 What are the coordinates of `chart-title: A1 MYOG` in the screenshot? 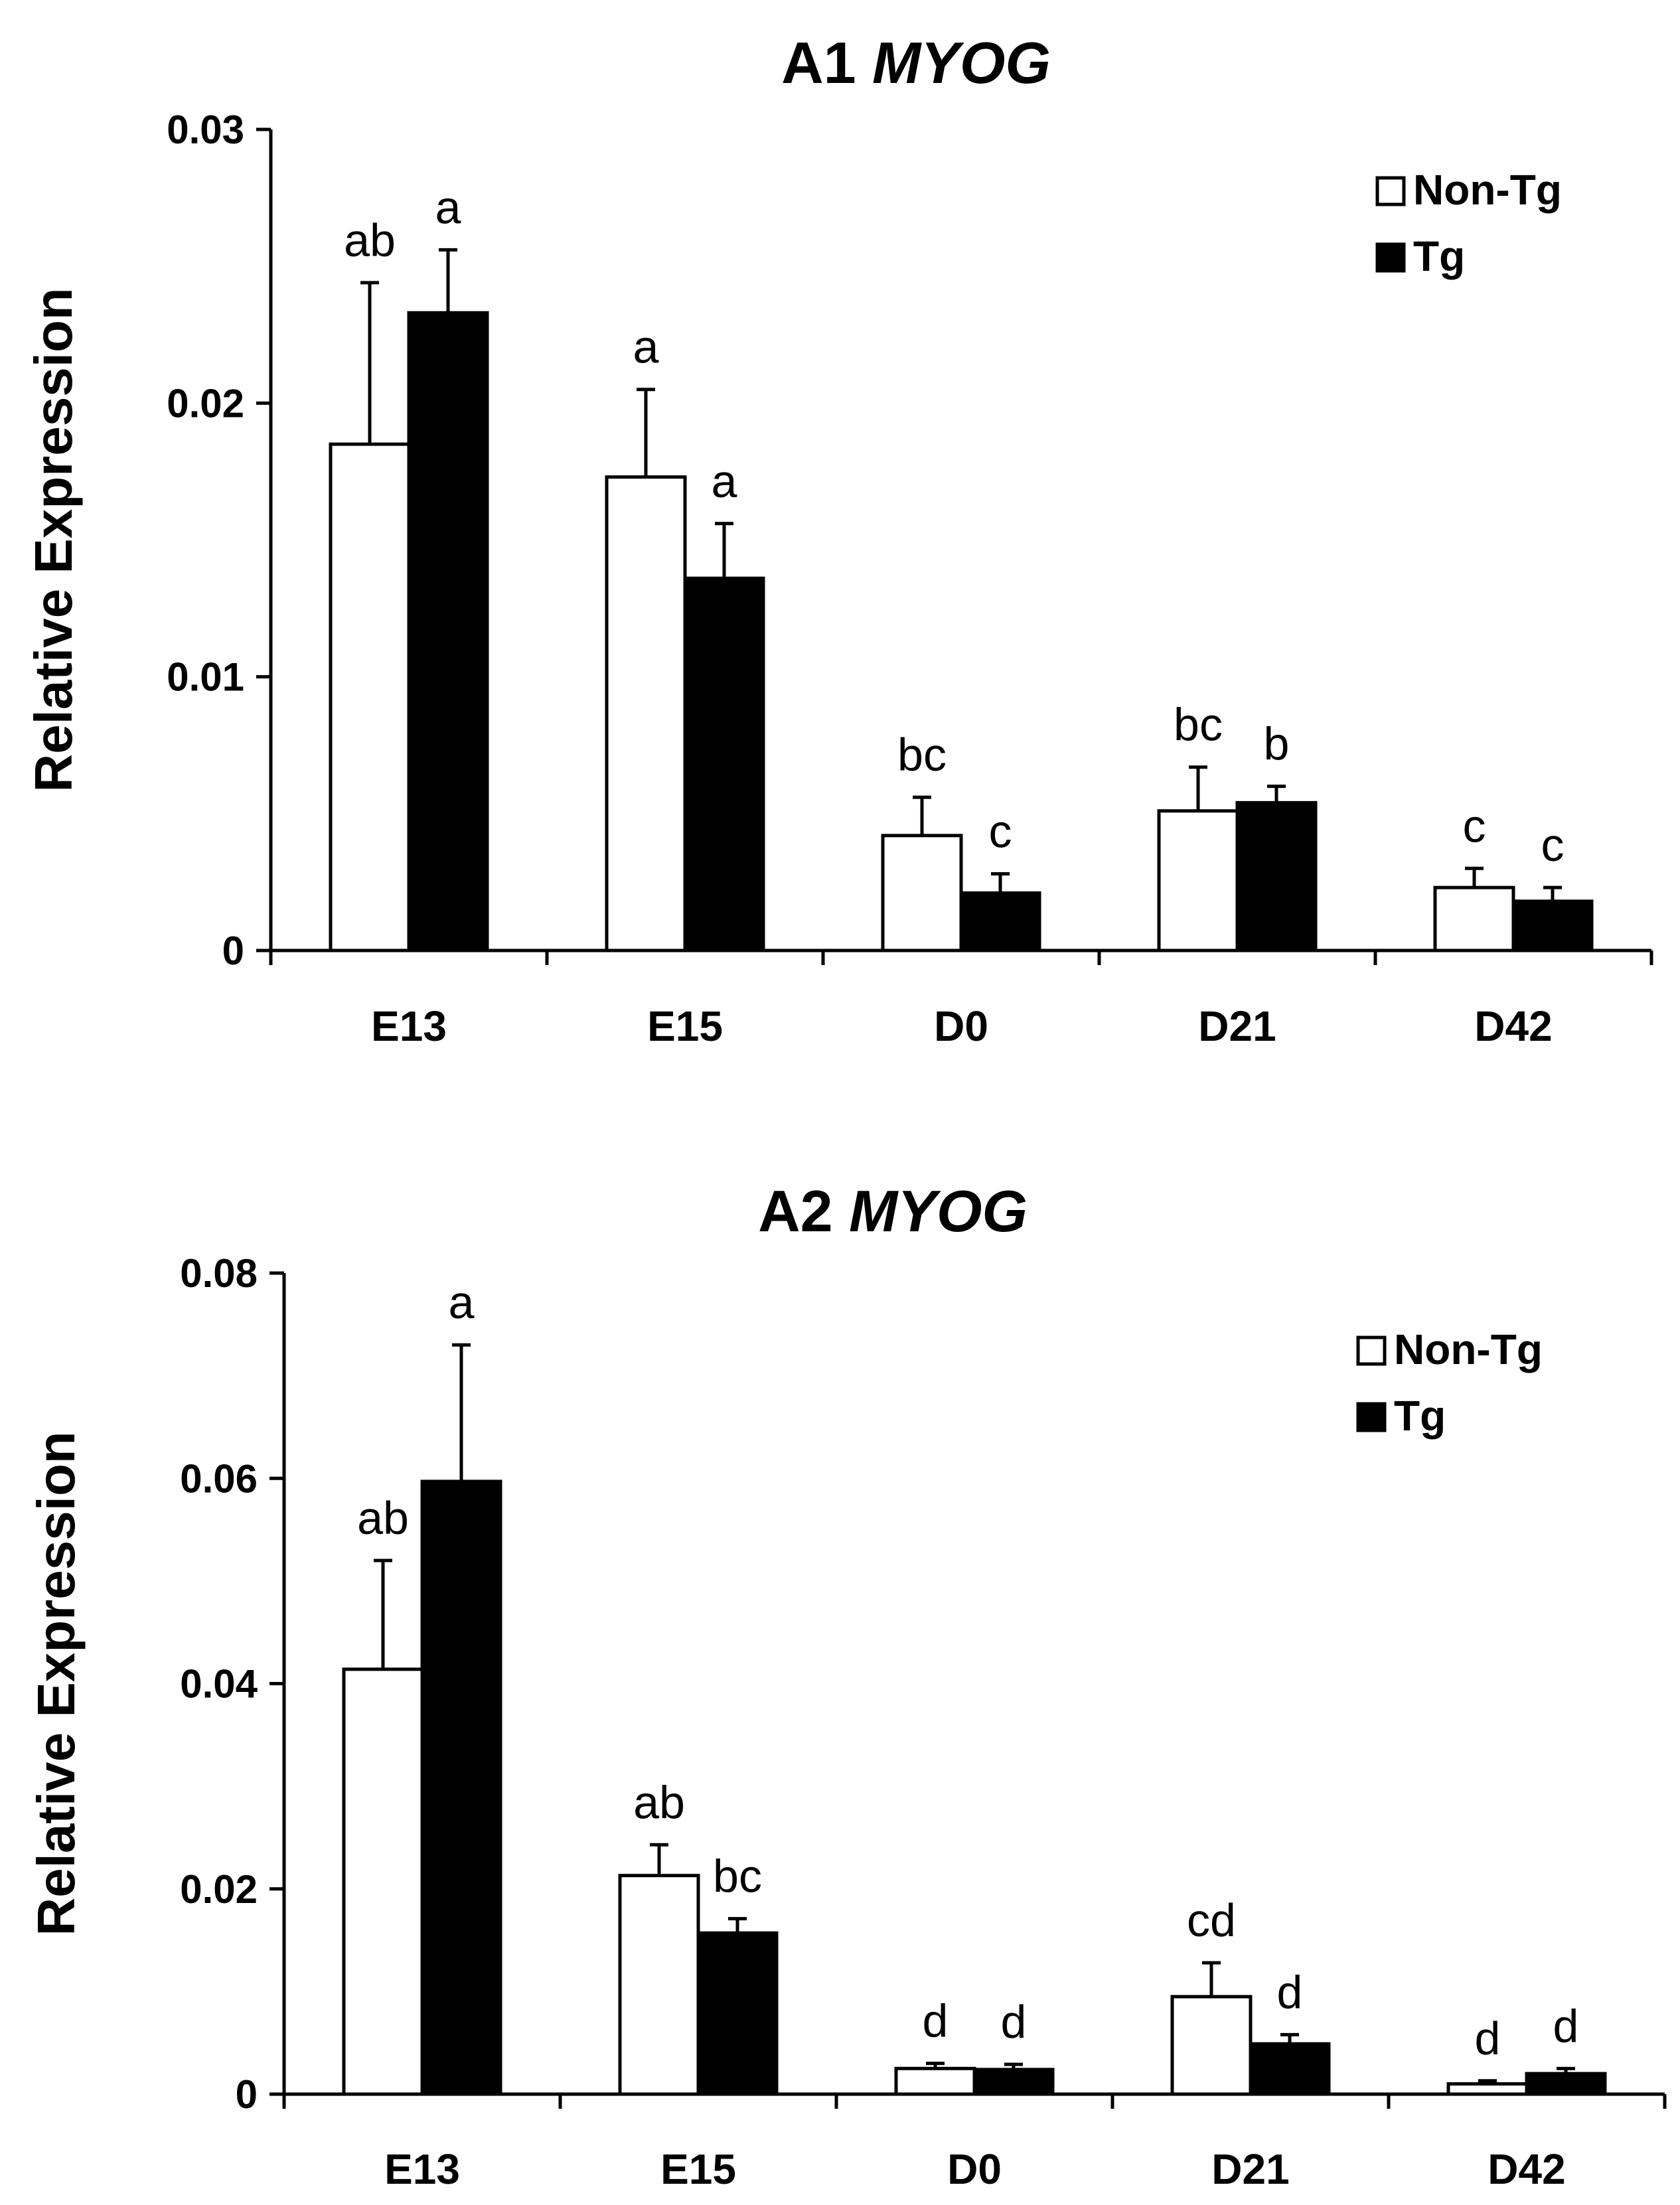 It's located at (916, 63).